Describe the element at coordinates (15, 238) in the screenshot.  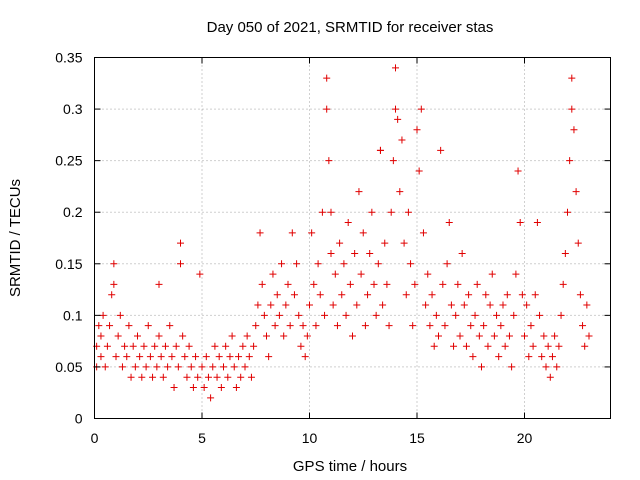
I see `y-axis-label: SRMTID / TECUs` at that location.